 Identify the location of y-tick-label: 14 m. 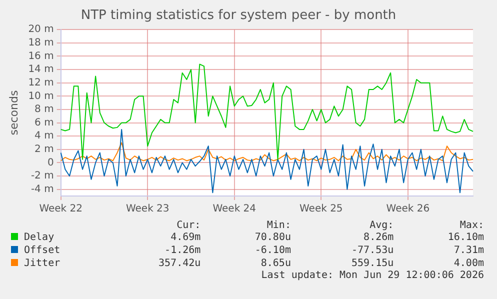
(41, 70).